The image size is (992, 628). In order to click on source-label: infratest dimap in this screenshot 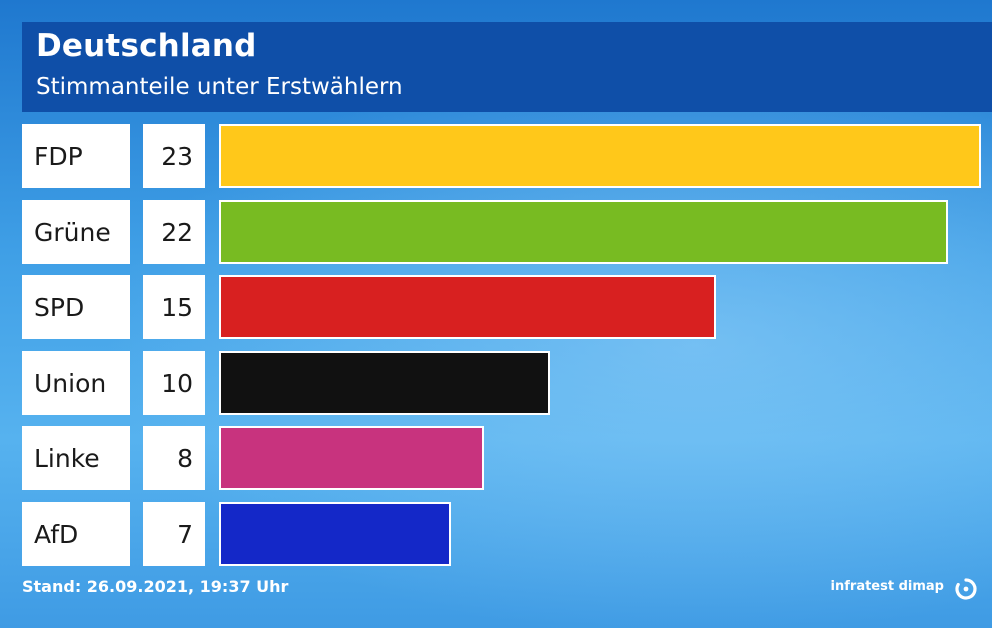, I will do `click(887, 586)`.